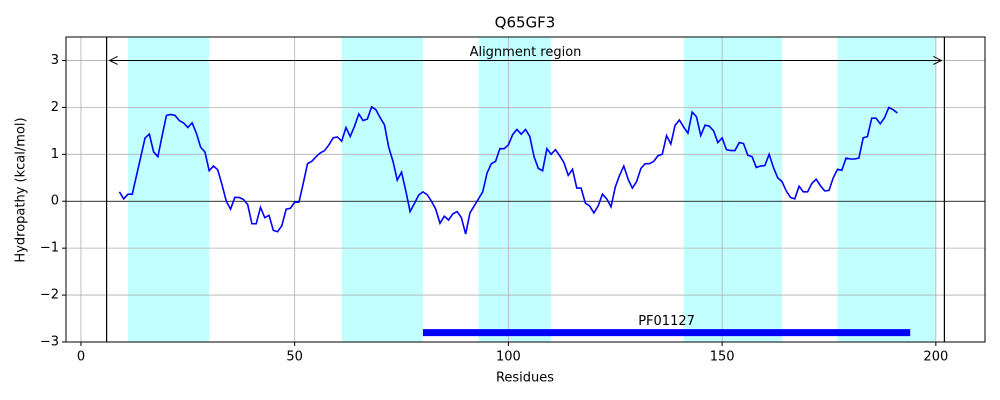 The image size is (1000, 400). I want to click on x-tick-label: 100, so click(508, 357).